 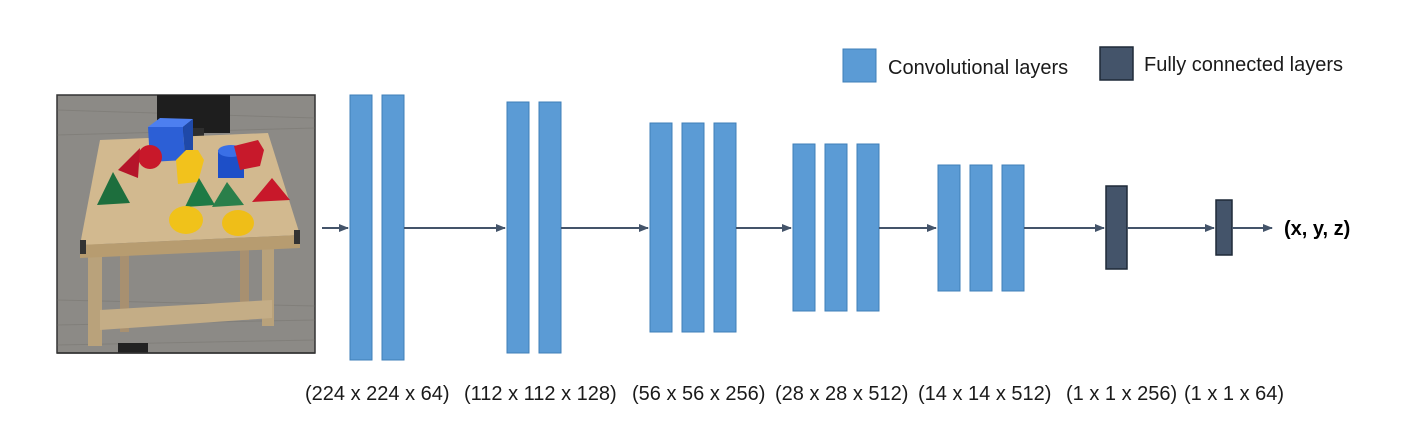 What do you see at coordinates (1234, 394) in the screenshot?
I see `stage-dims-label-7: (1 x 1 x 64)` at bounding box center [1234, 394].